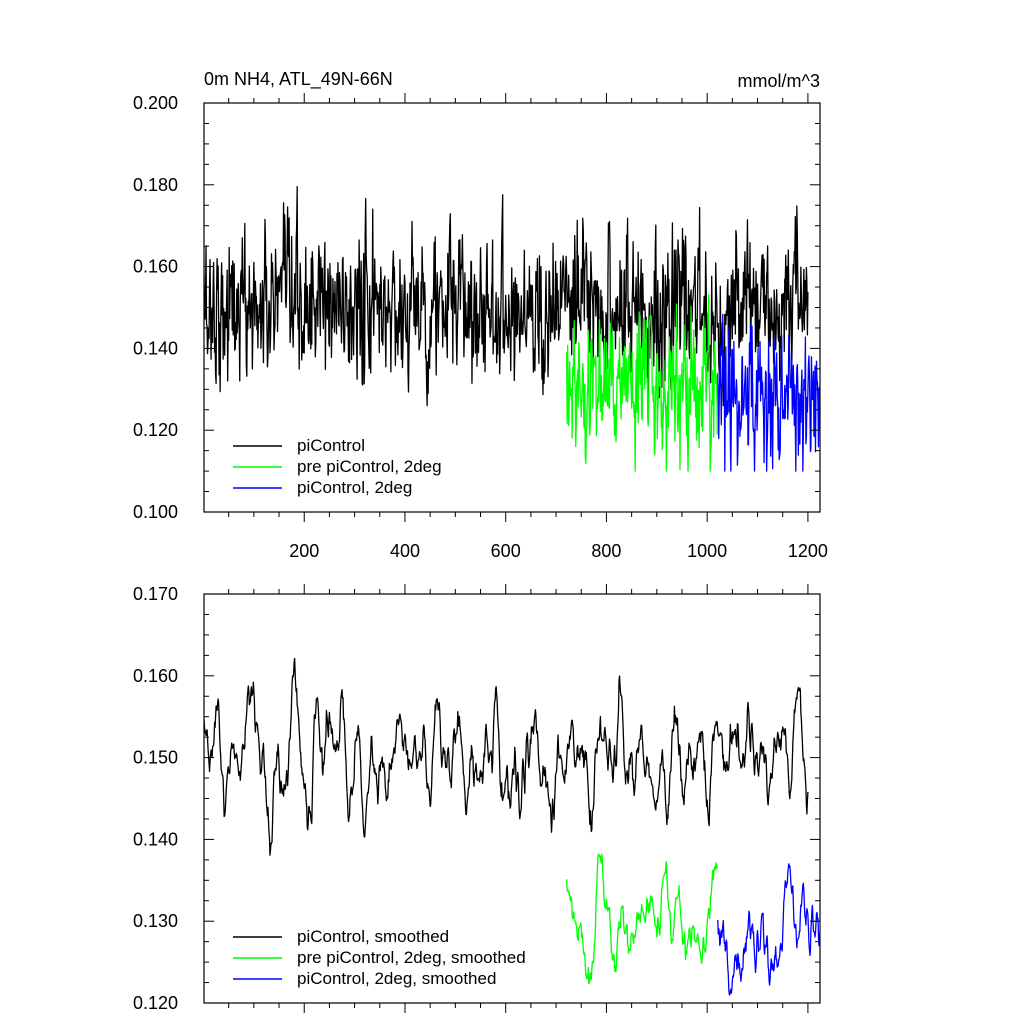 The width and height of the screenshot is (1024, 1024). What do you see at coordinates (304, 551) in the screenshot?
I see `x-tick-label: 200` at bounding box center [304, 551].